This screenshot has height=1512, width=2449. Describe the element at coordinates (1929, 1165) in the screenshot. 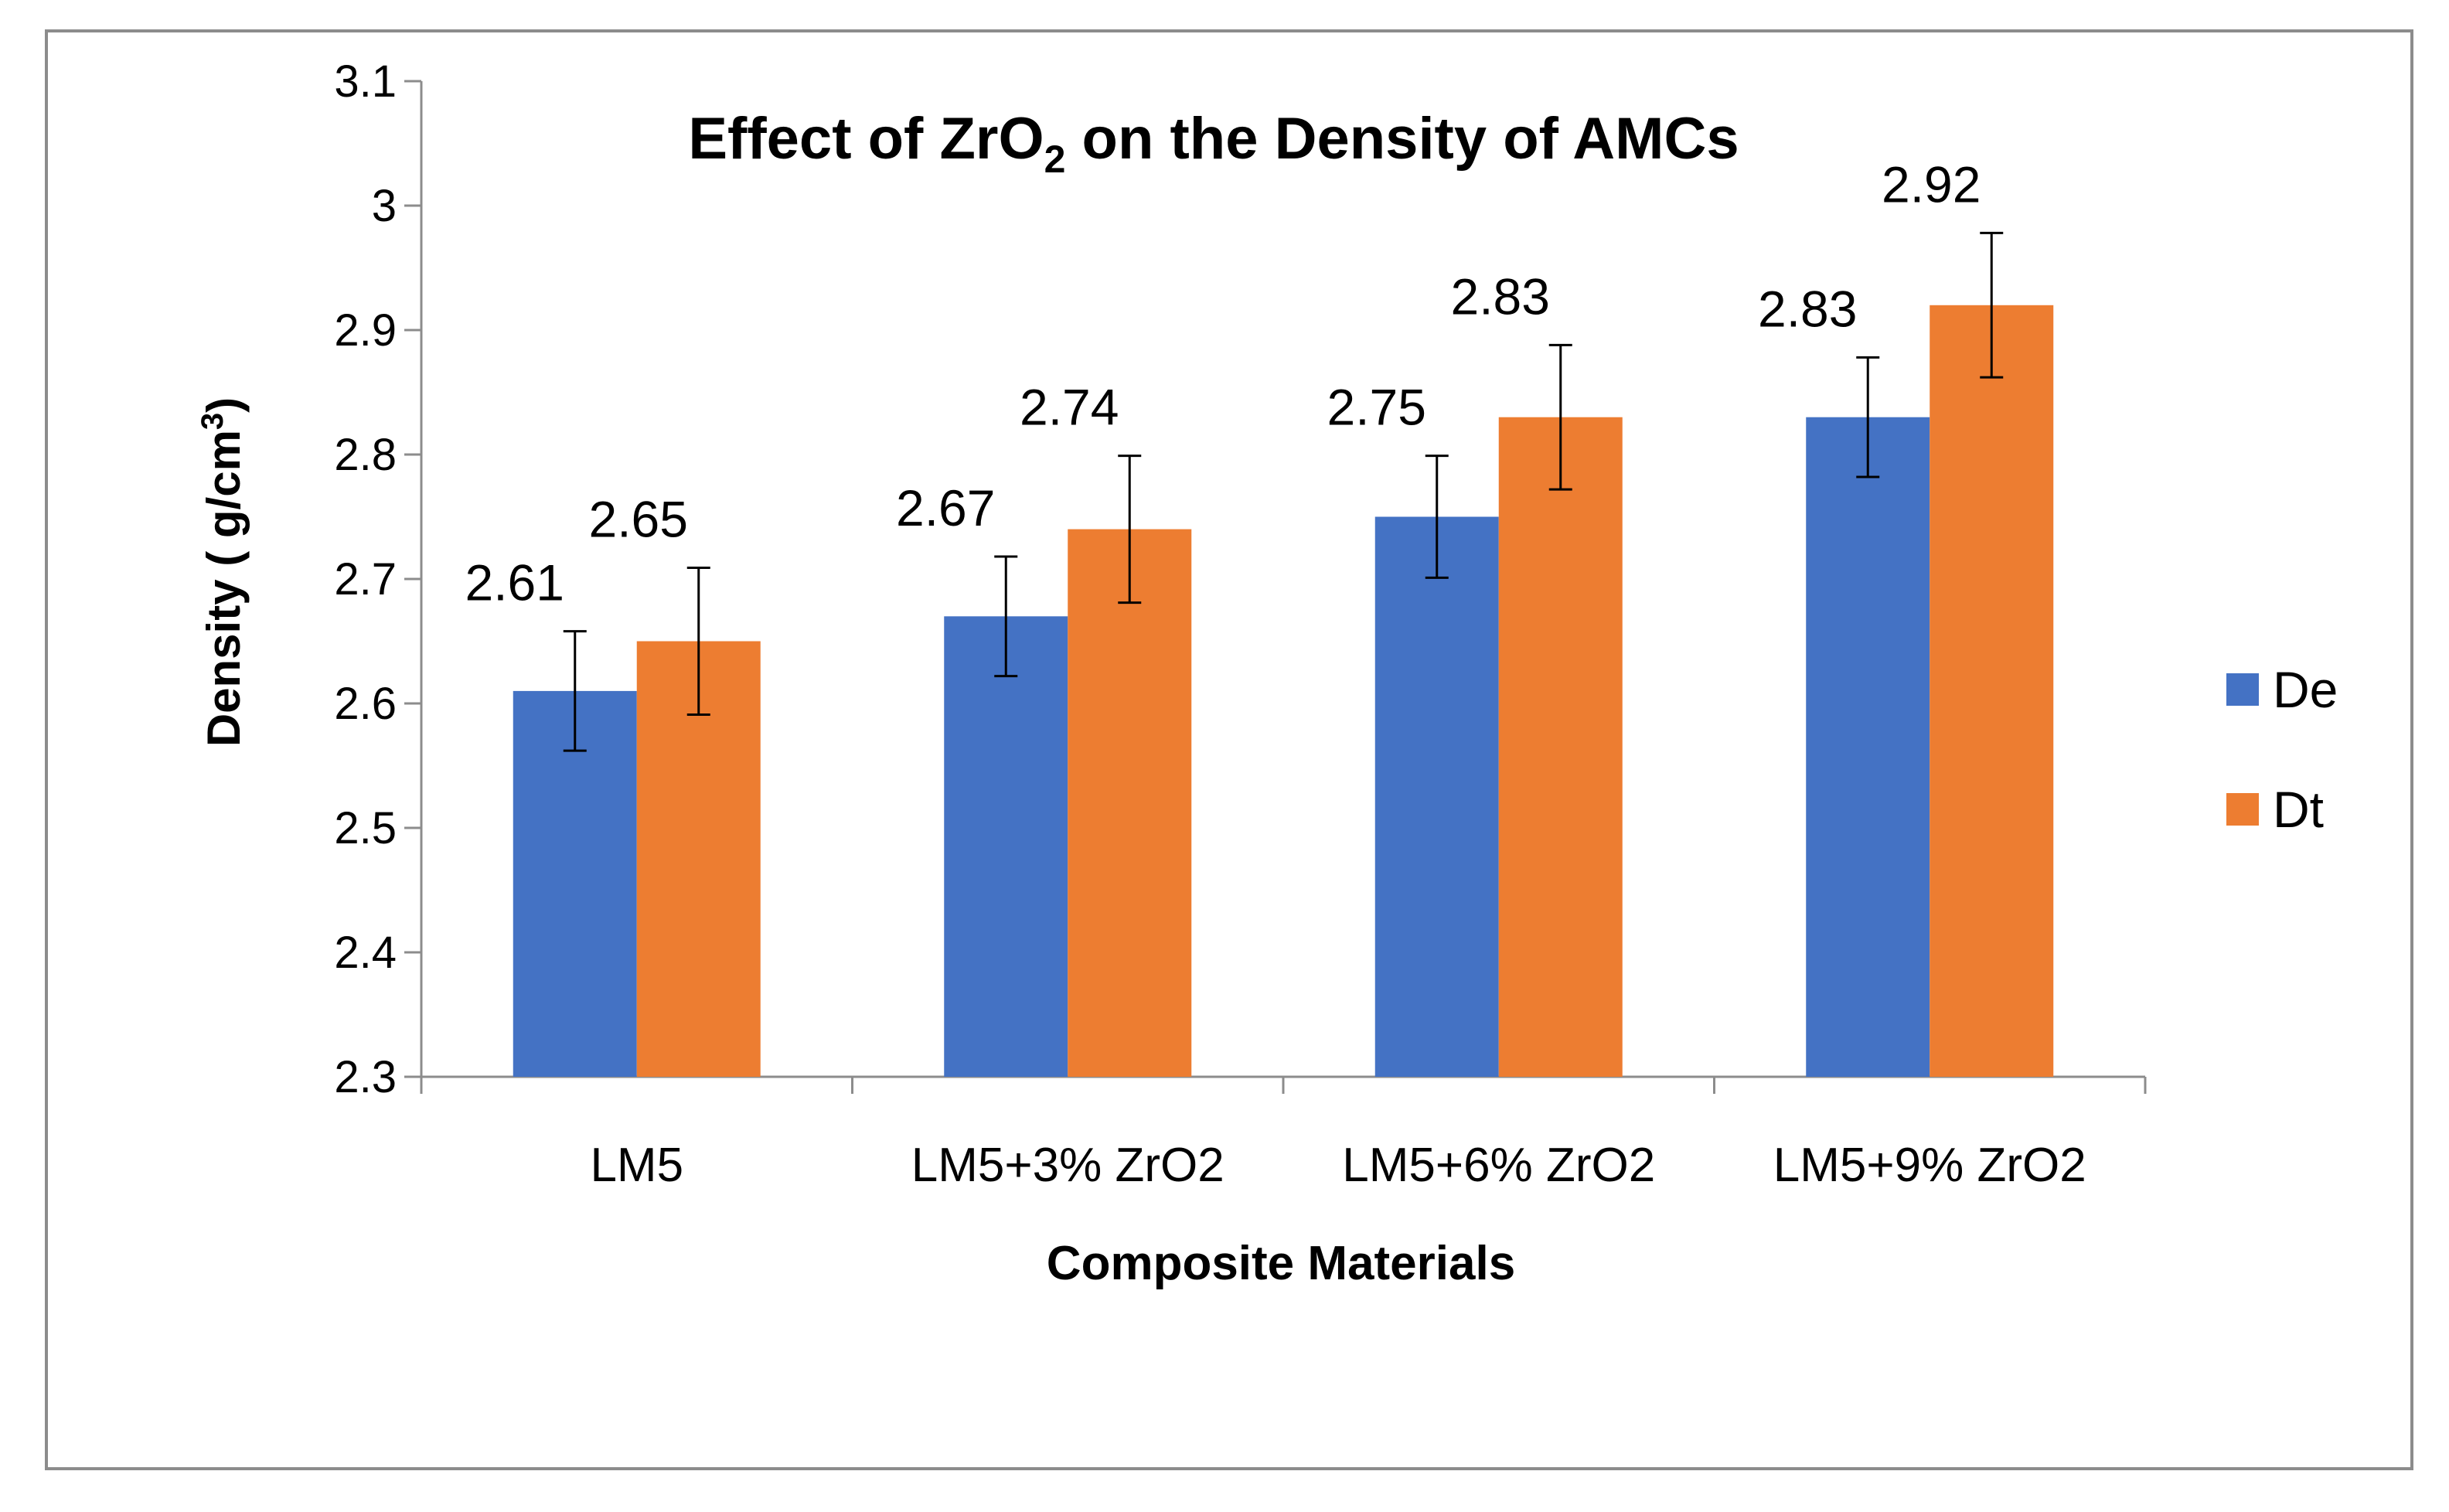

I see `x-tick-label: LM5+9% ZrO2` at that location.